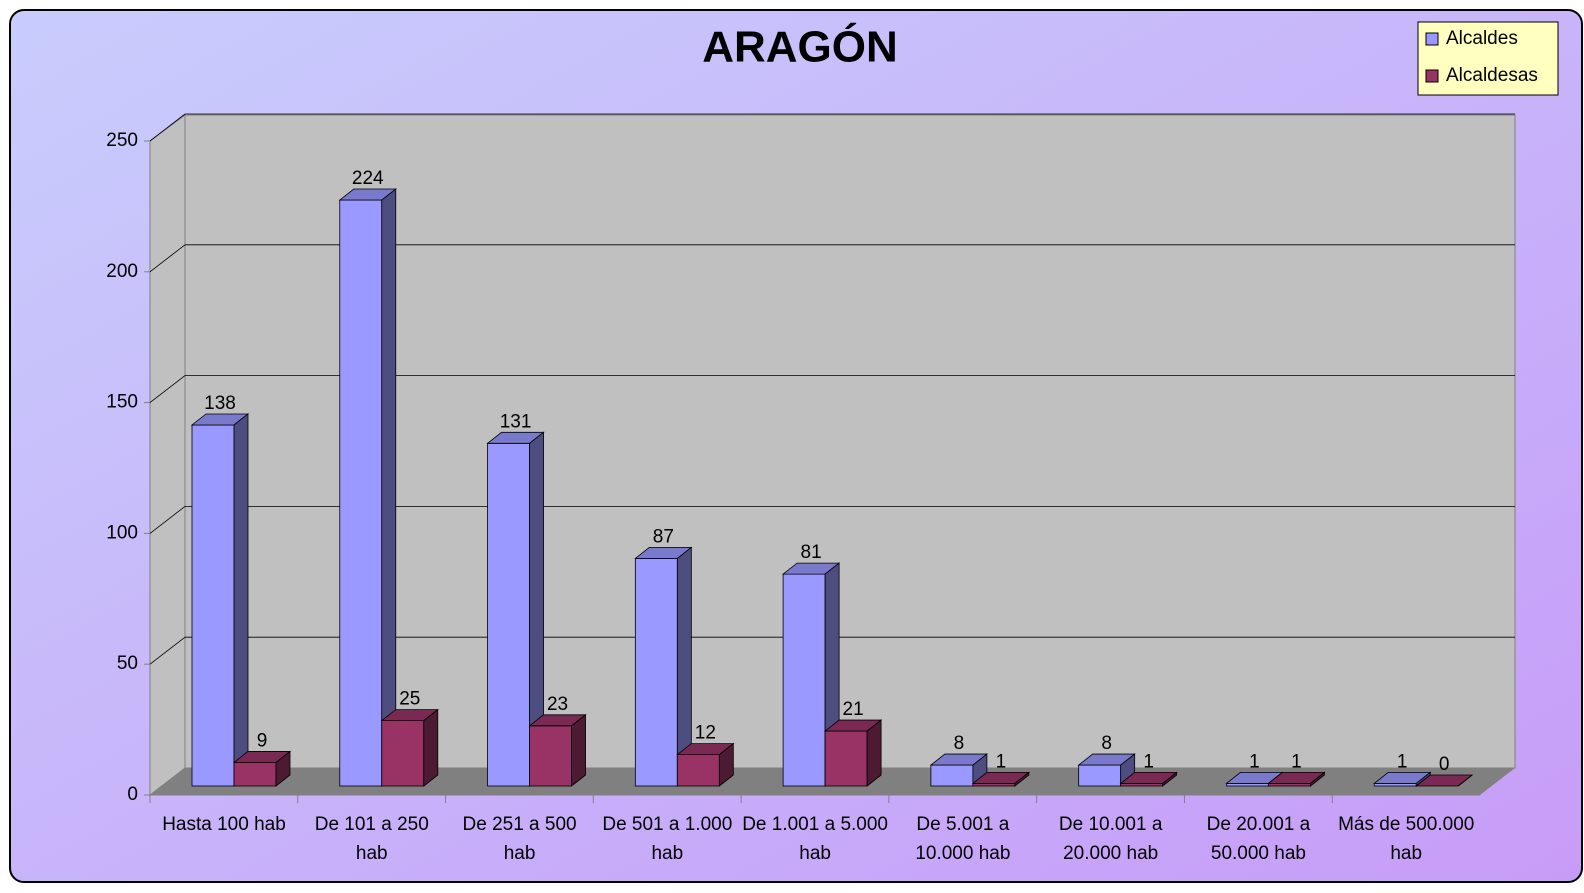  I want to click on x-tick-label: De 20.001 a 50.000 hab, so click(1258, 839).